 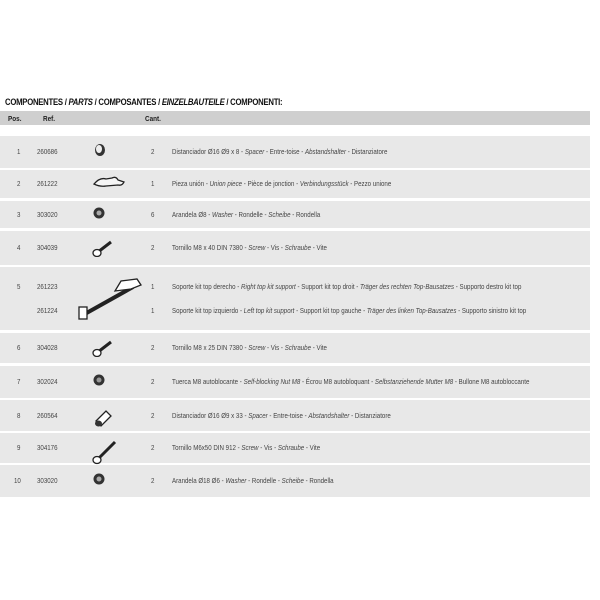 I want to click on description-text: - Bullone M8 autobloccante, so click(x=491, y=381).